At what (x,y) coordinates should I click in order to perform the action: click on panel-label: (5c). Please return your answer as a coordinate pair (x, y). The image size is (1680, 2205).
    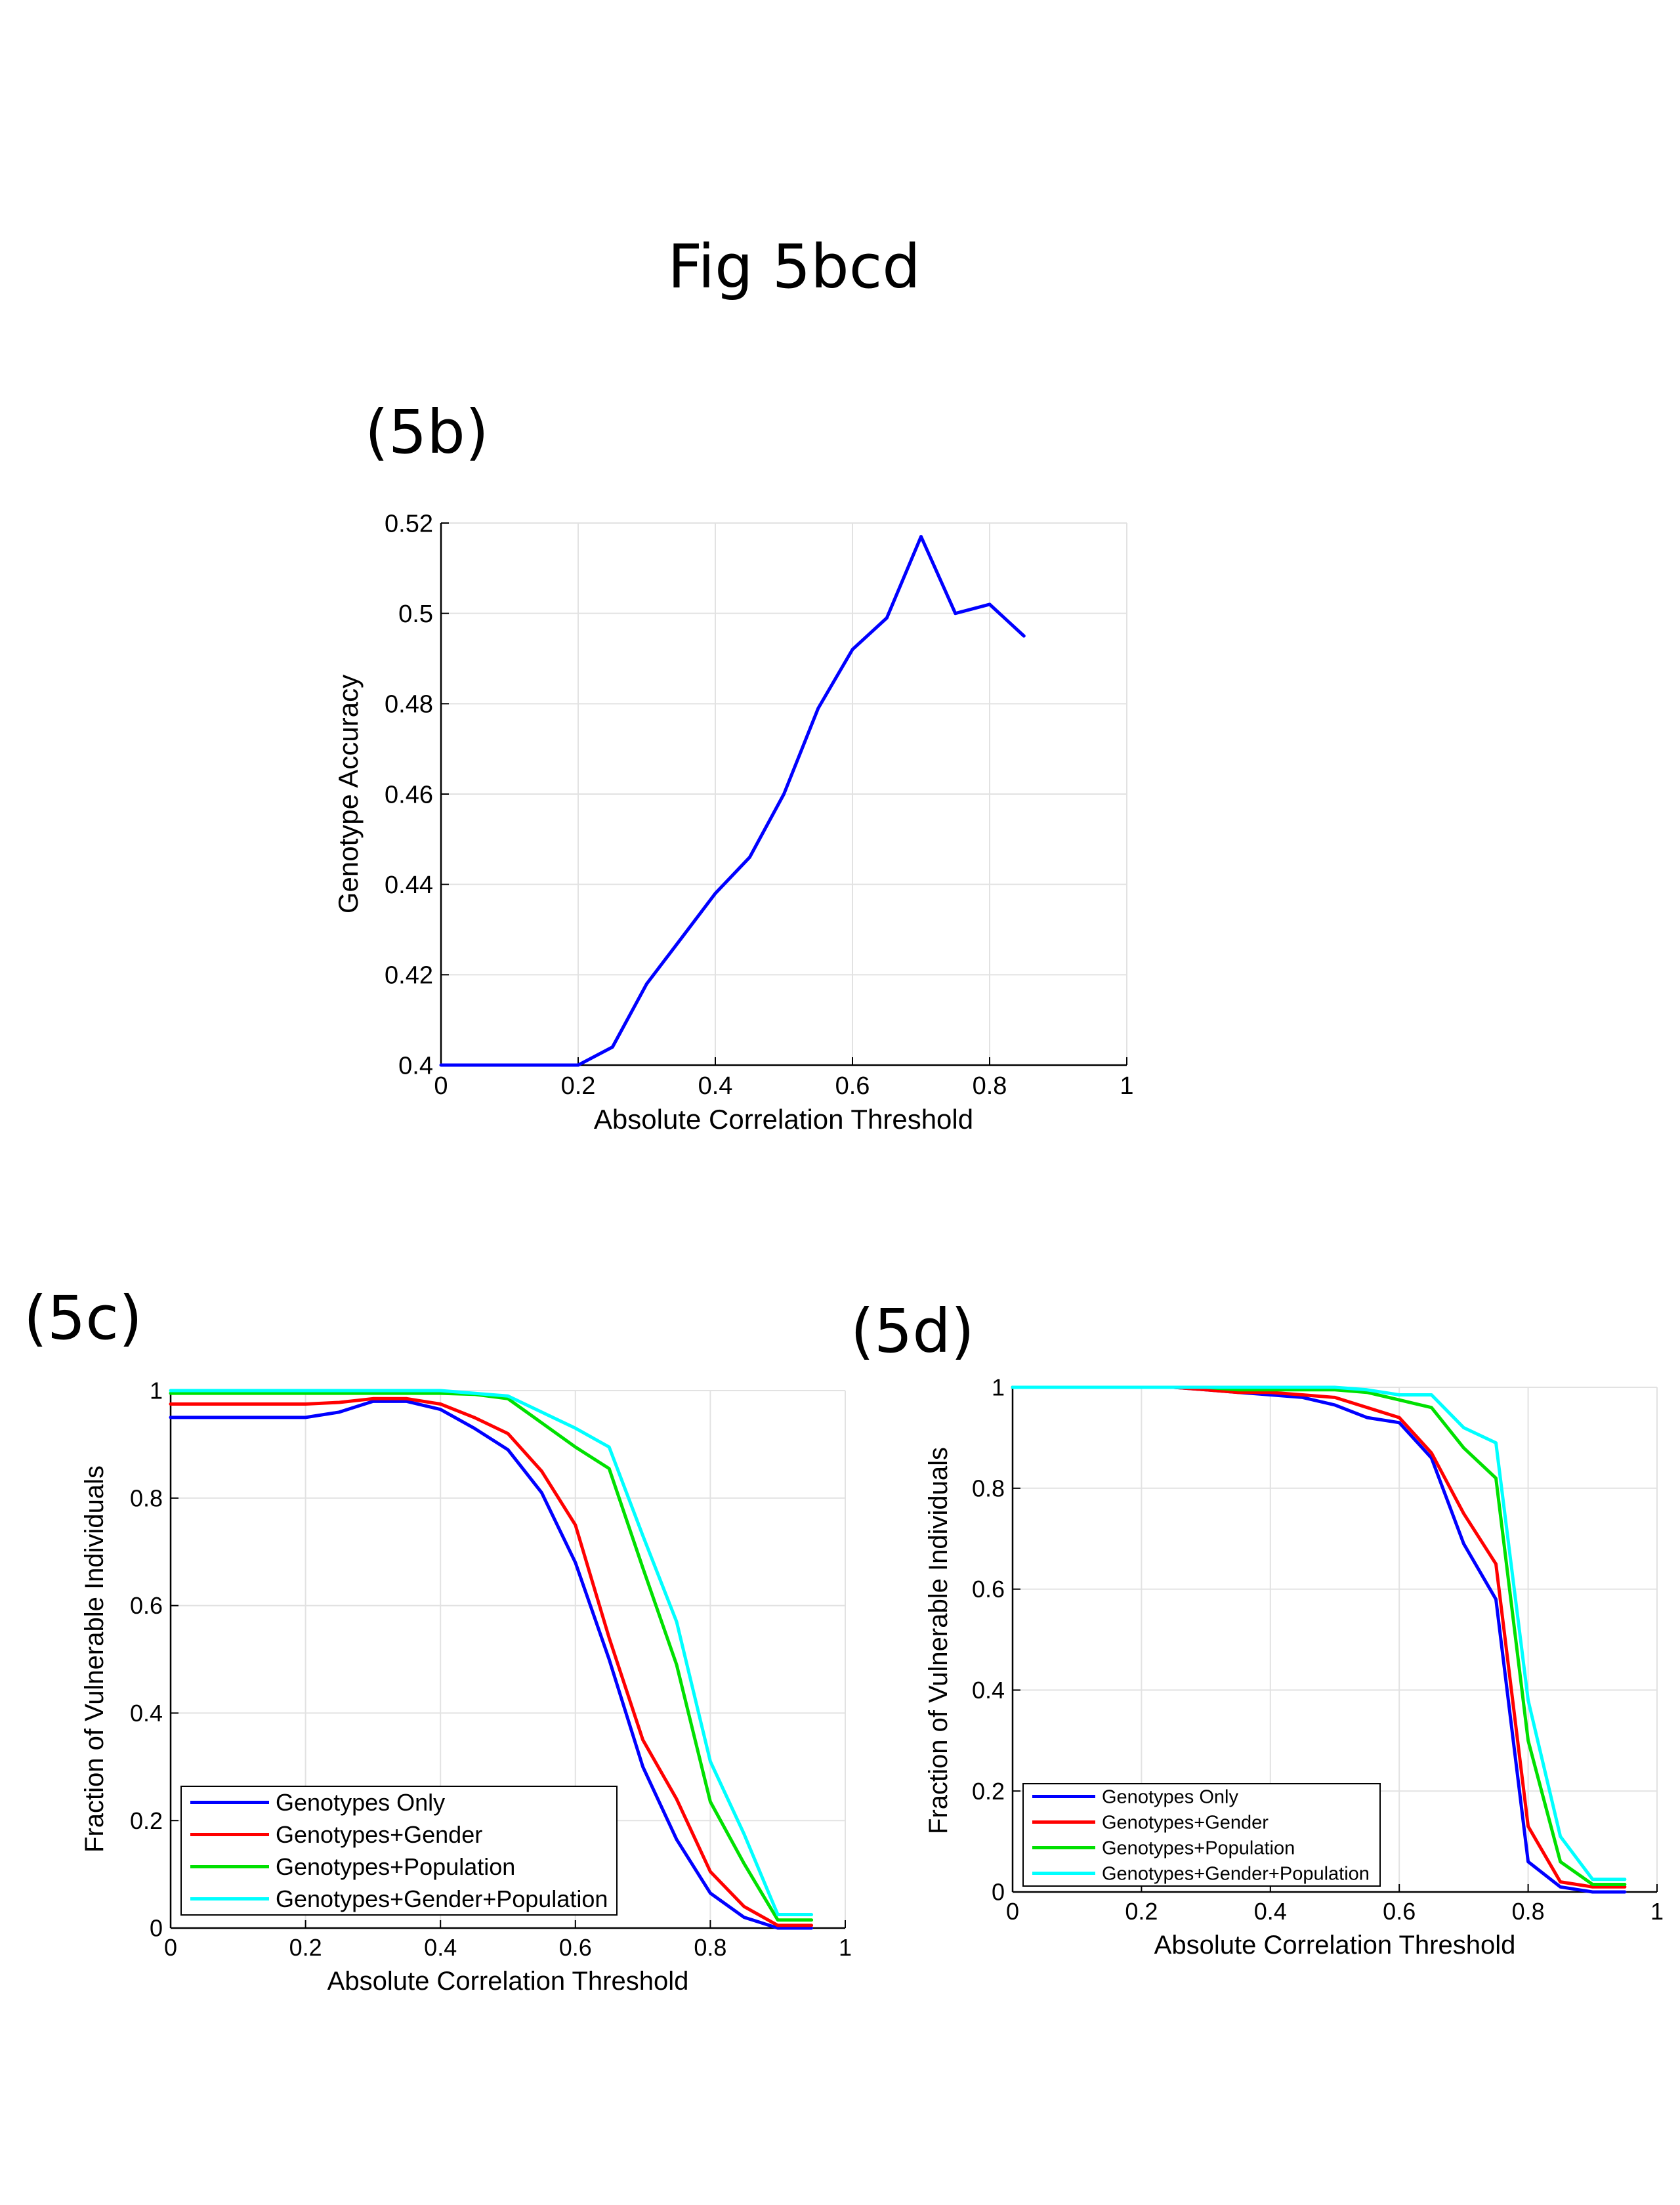
    Looking at the image, I should click on (83, 1318).